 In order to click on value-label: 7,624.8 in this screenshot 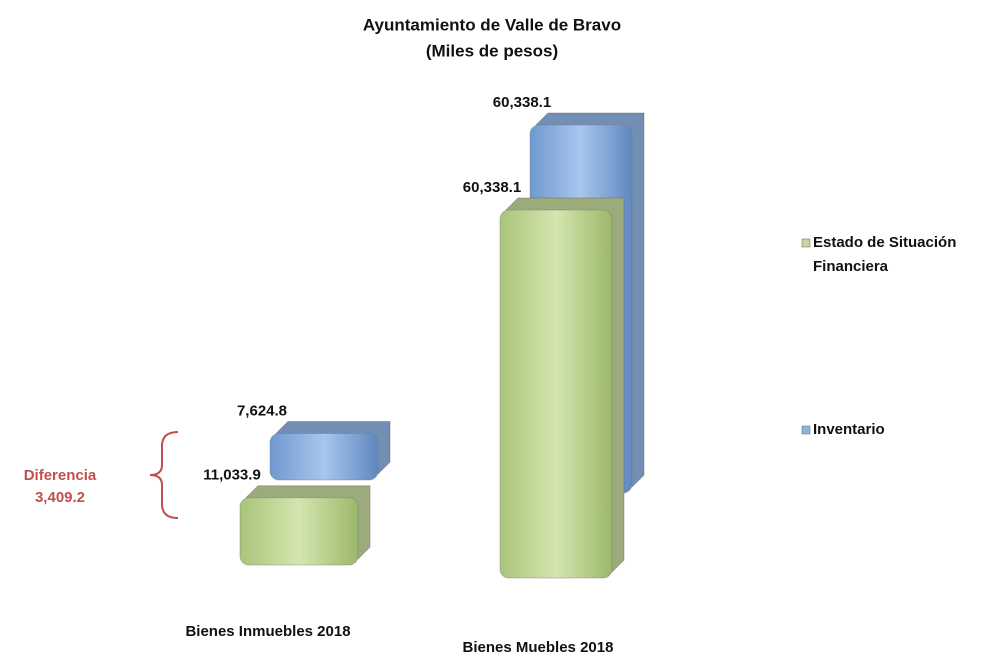, I will do `click(262, 410)`.